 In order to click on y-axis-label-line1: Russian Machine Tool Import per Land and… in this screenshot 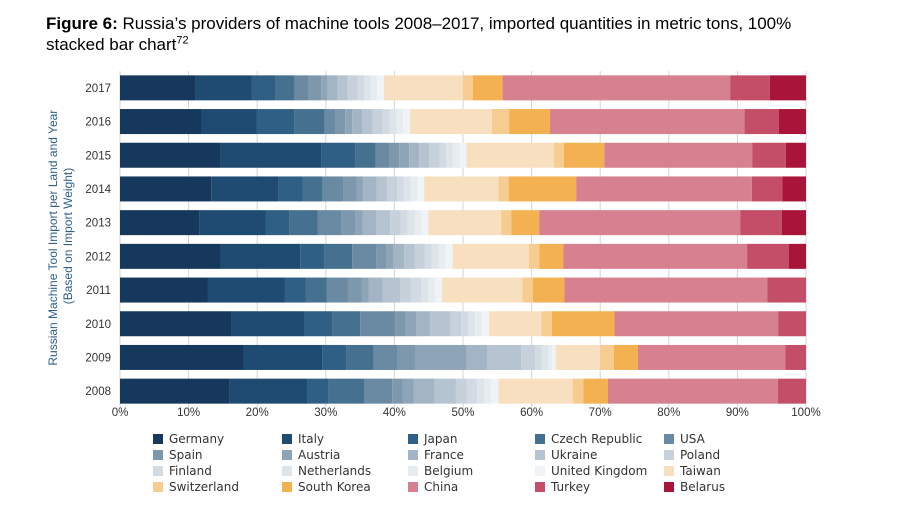, I will do `click(53, 238)`.